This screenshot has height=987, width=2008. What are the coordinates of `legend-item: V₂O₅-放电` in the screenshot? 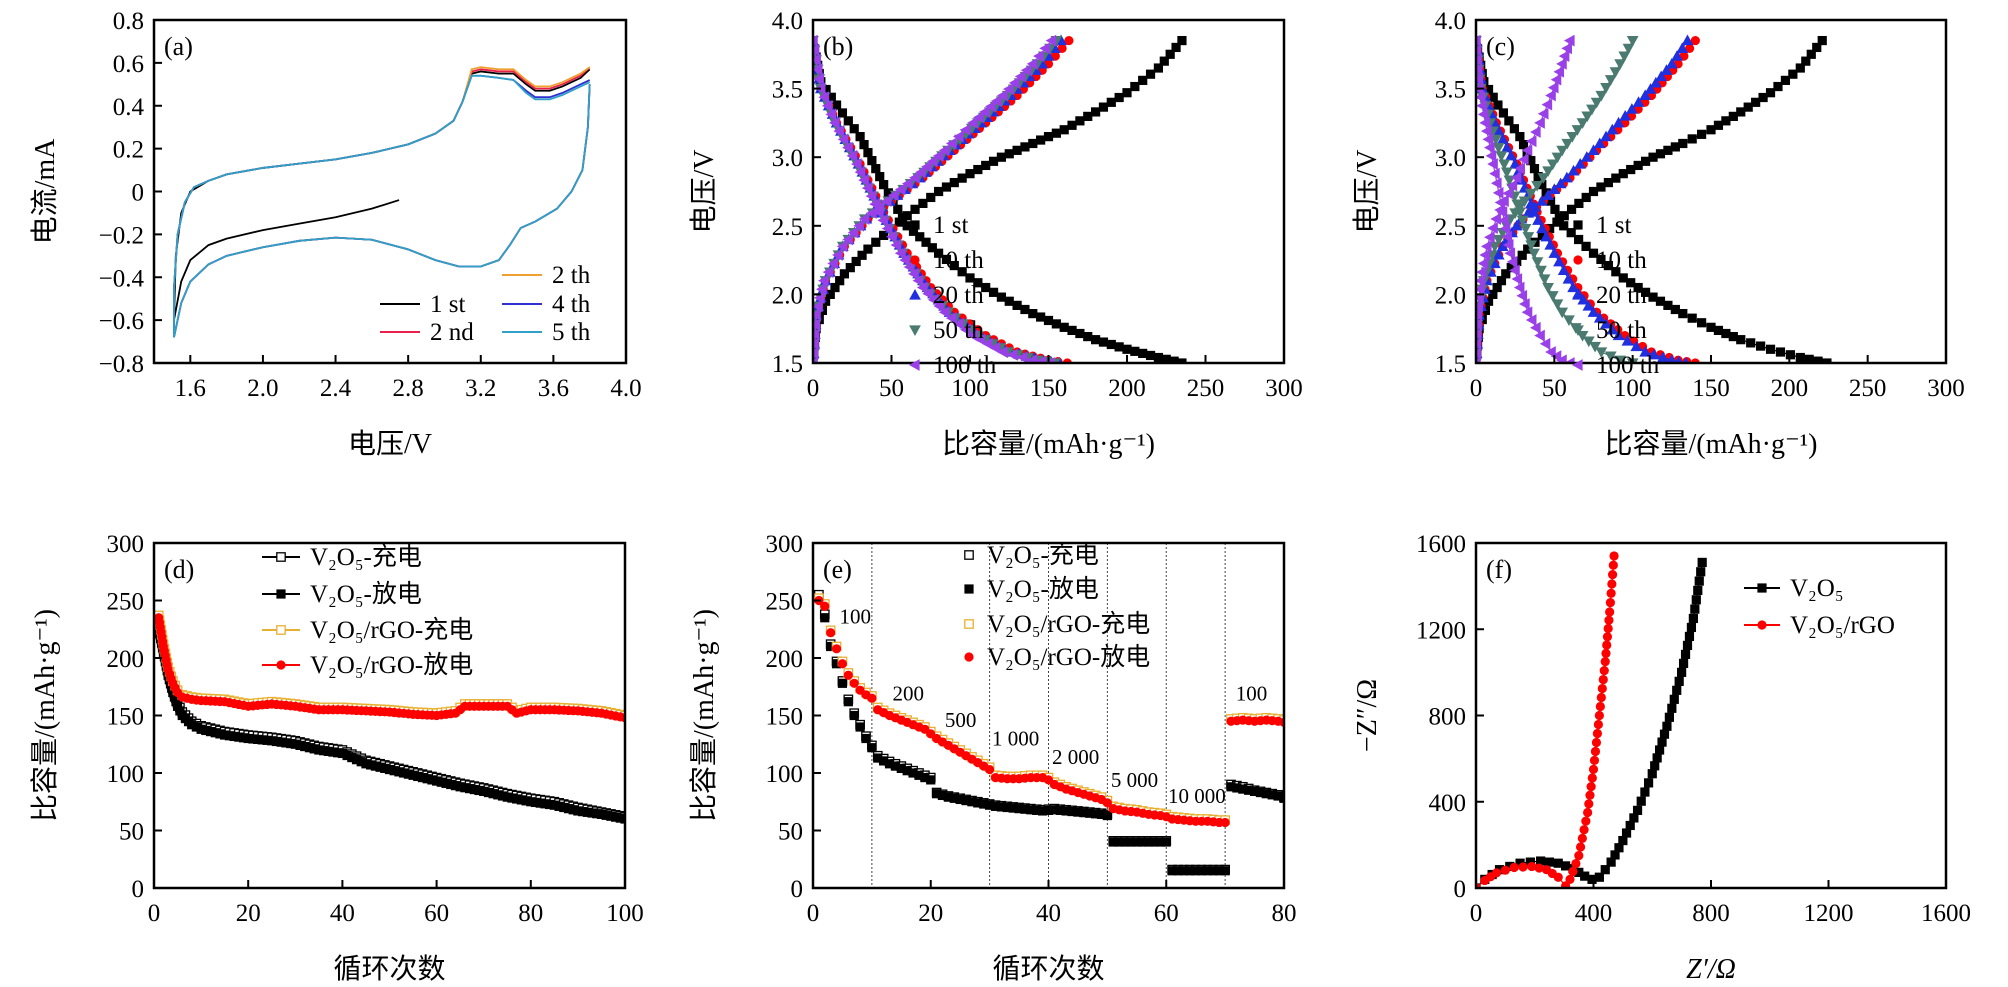 It's located at (1031, 589).